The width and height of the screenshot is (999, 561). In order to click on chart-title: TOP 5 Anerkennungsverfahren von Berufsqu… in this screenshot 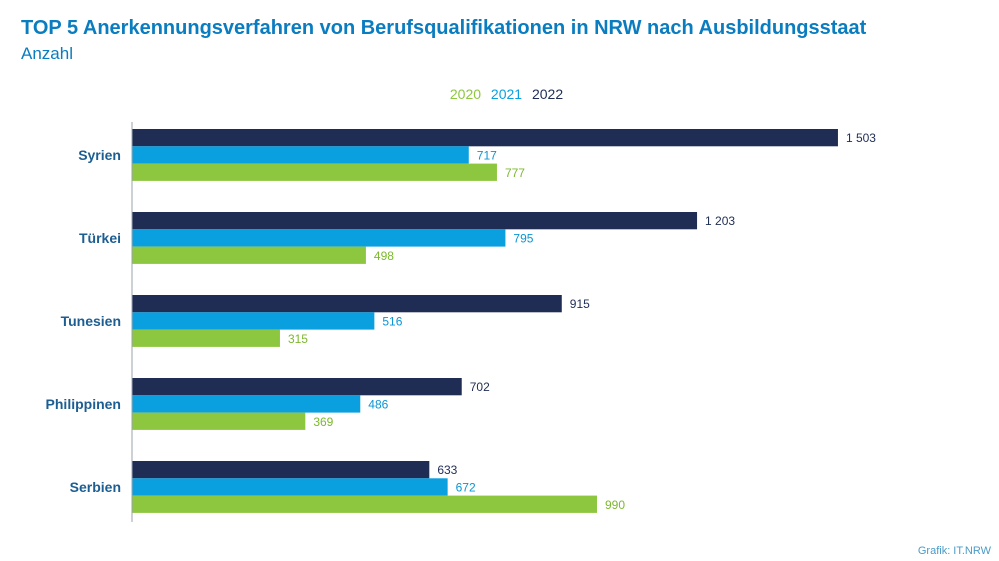, I will do `click(444, 28)`.